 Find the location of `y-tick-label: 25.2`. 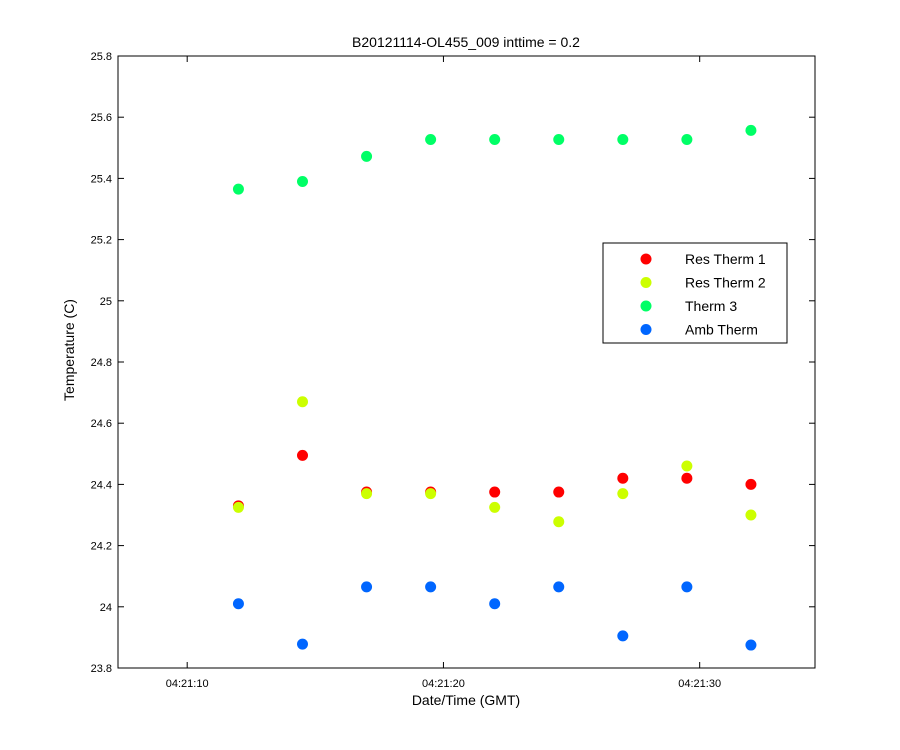

y-tick-label: 25.2 is located at coordinates (101, 241).